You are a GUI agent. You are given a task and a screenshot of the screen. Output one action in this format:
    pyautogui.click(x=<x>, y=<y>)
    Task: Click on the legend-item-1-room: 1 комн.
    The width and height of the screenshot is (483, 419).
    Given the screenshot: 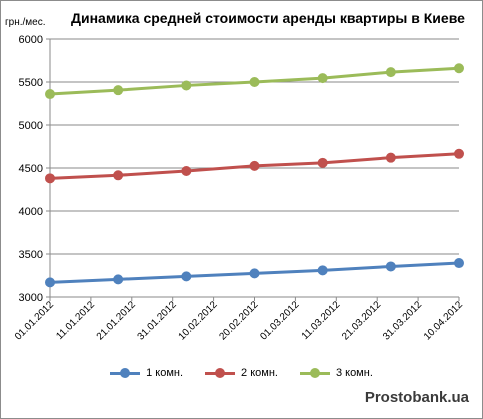 What is the action you would take?
    pyautogui.click(x=146, y=373)
    